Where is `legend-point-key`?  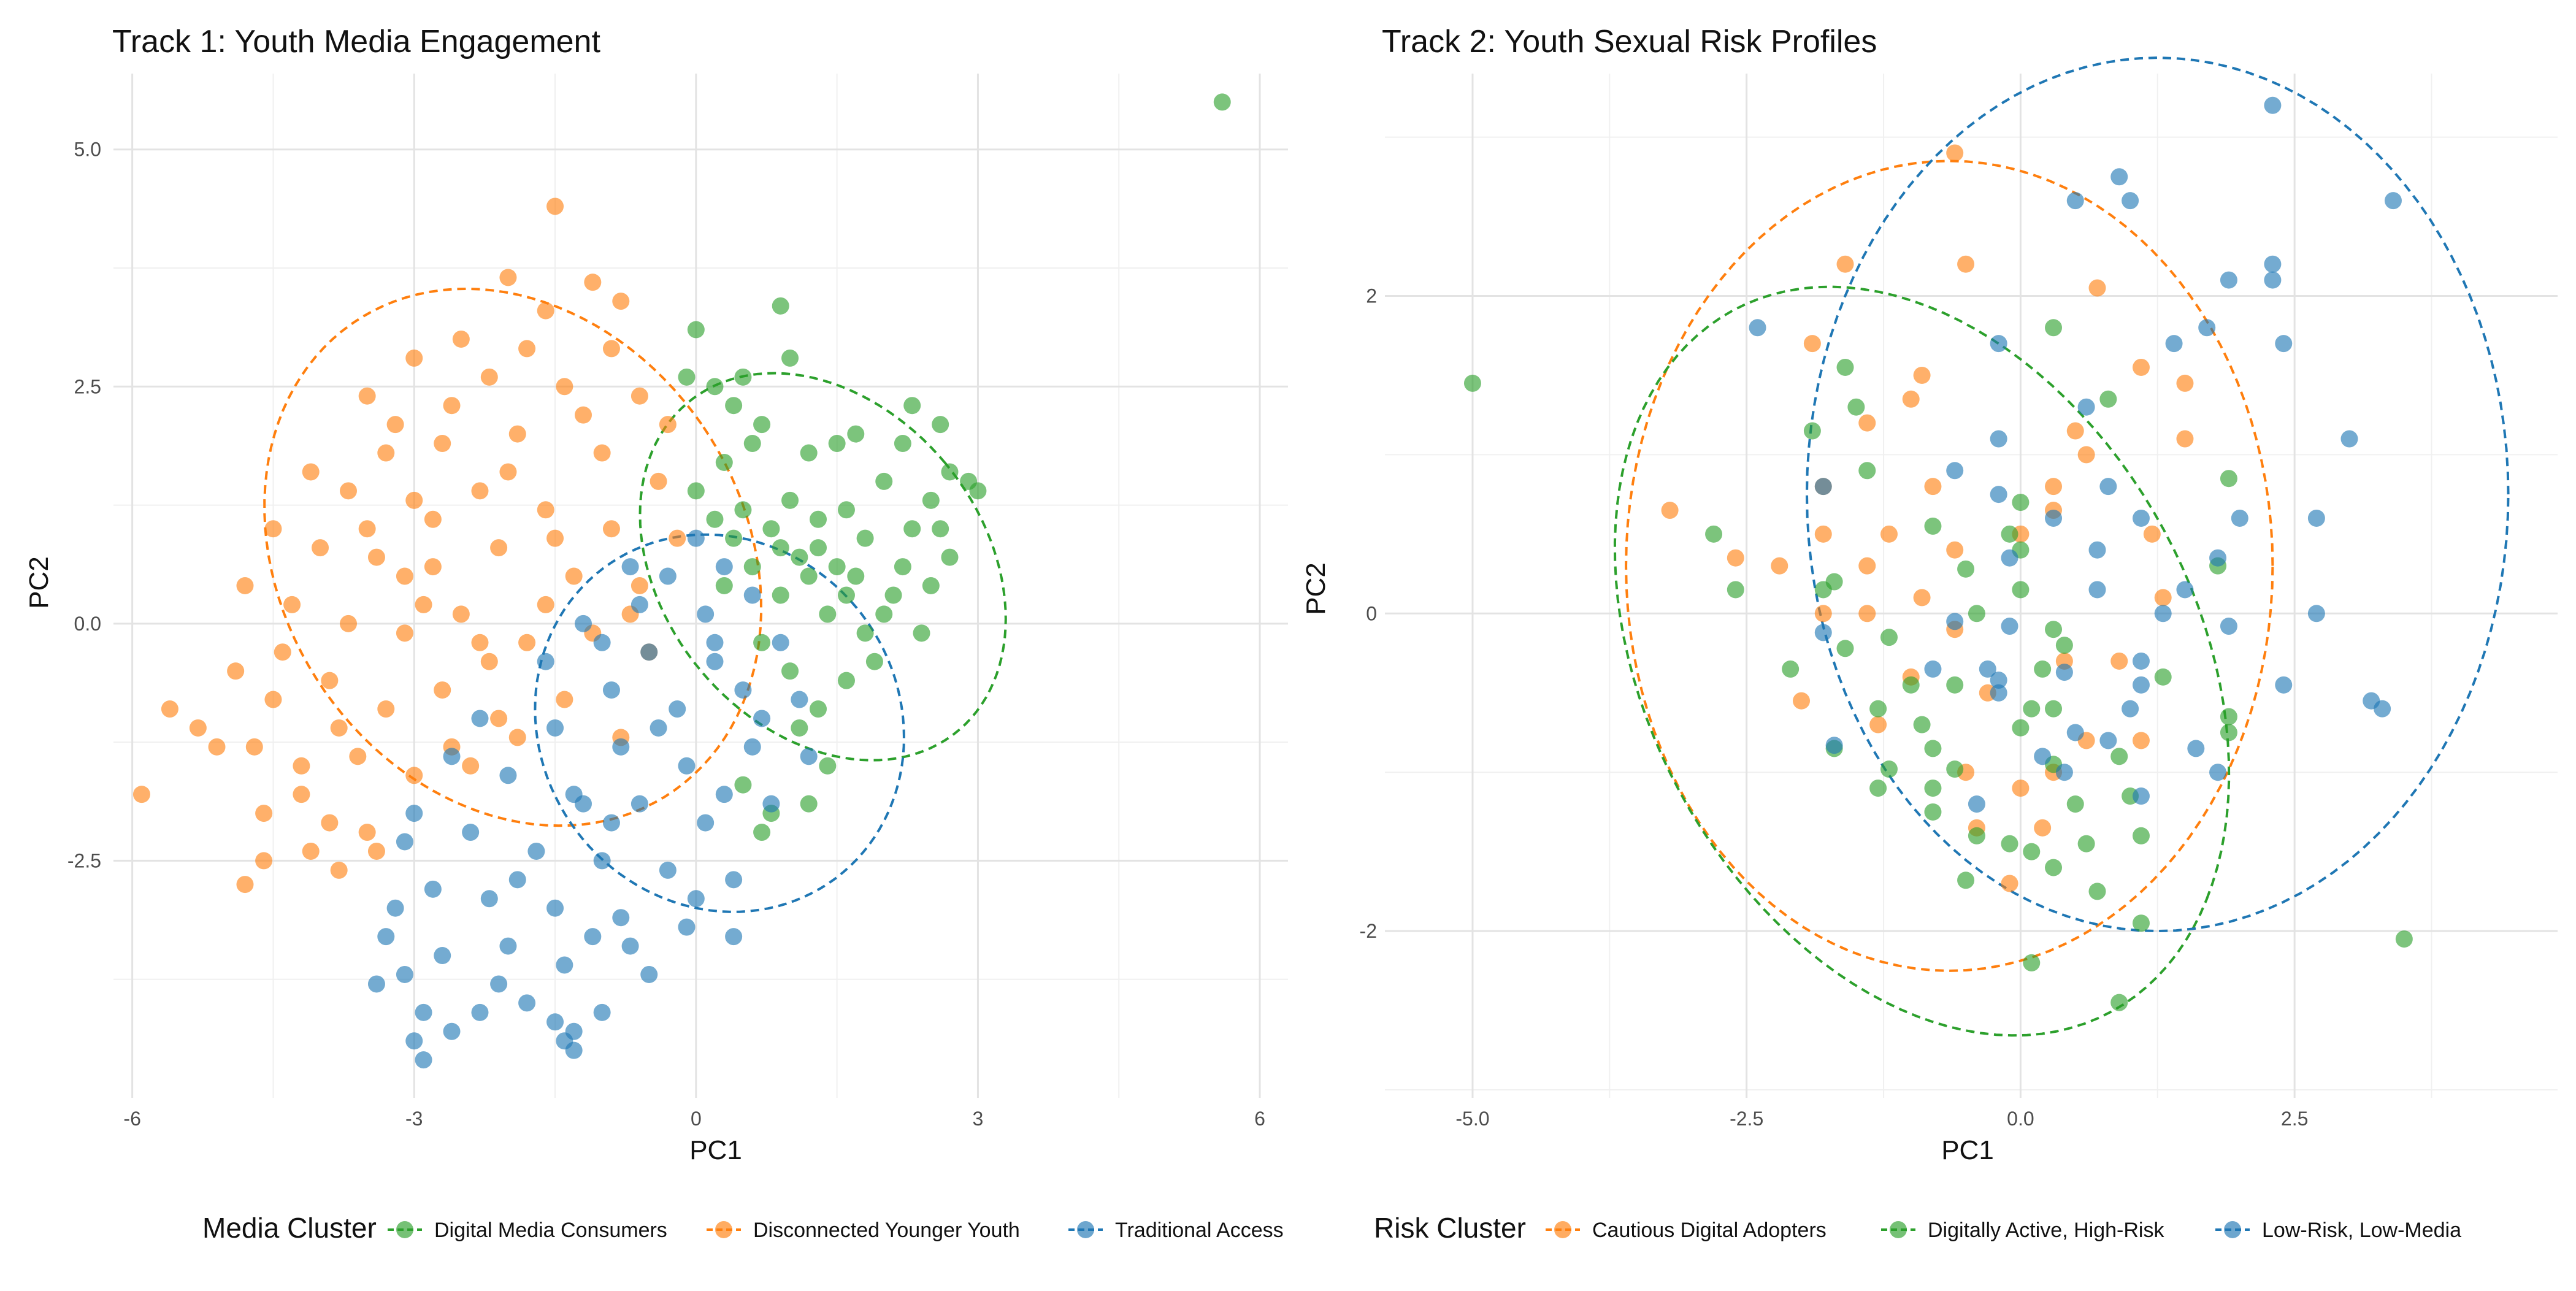
legend-point-key is located at coordinates (1898, 1229).